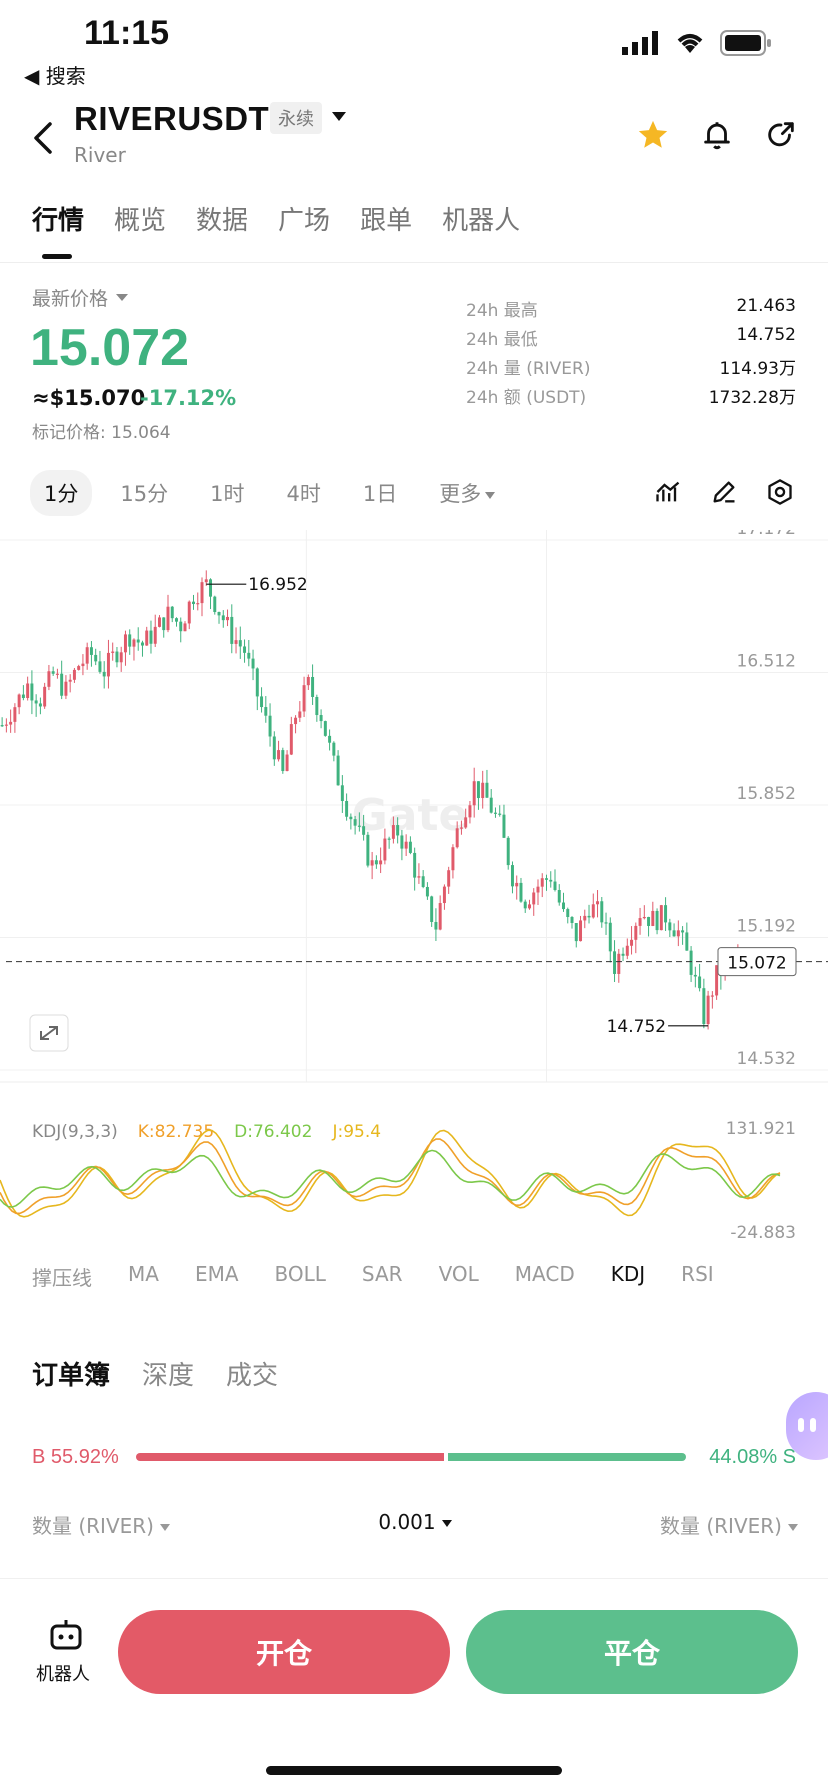  I want to click on kdj-d-line, so click(390, 1178).